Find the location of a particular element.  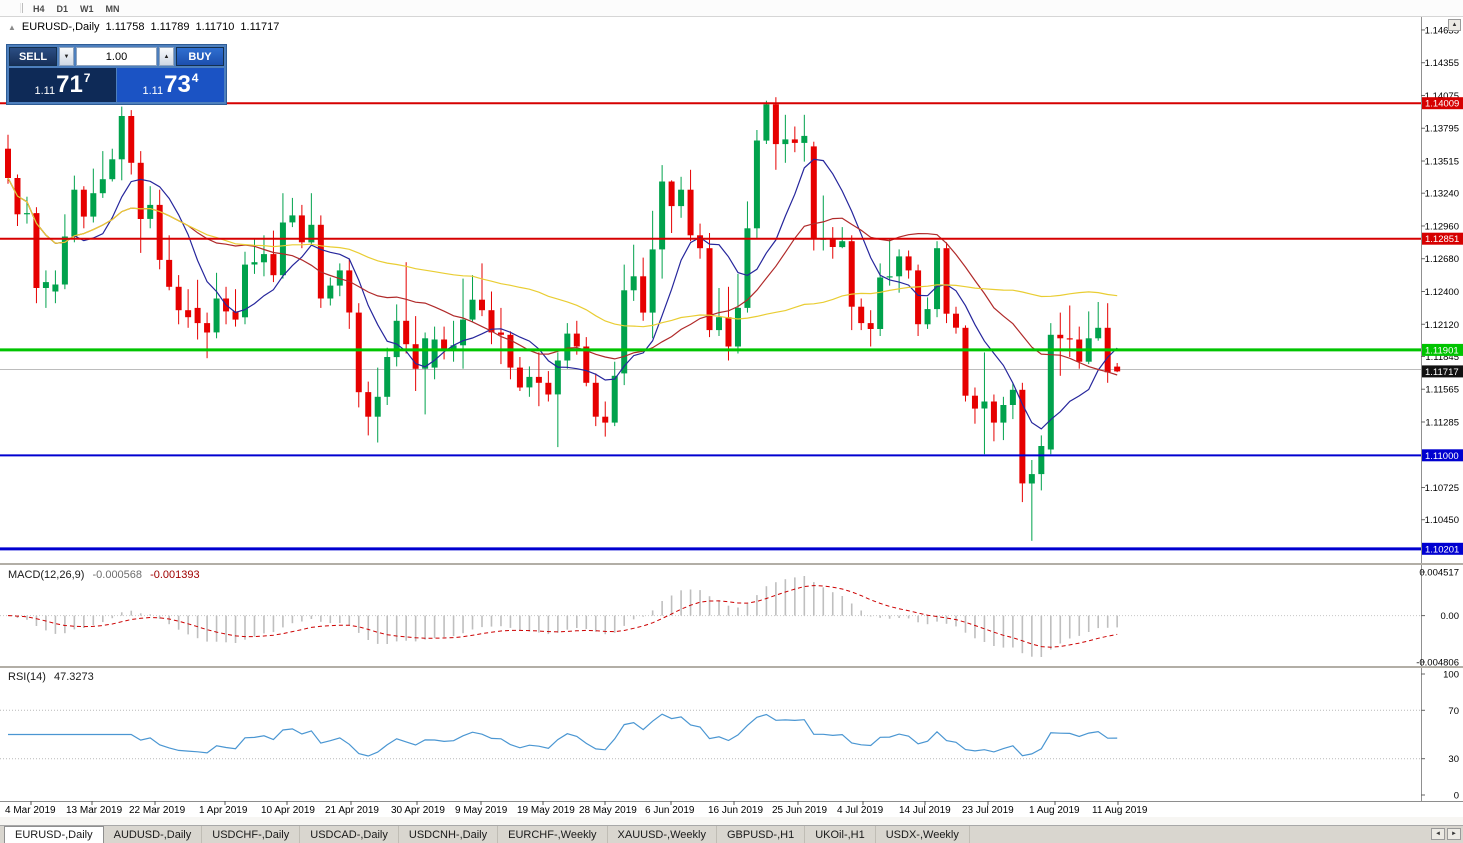

rsi-title: RSI(14) is located at coordinates (27, 677).